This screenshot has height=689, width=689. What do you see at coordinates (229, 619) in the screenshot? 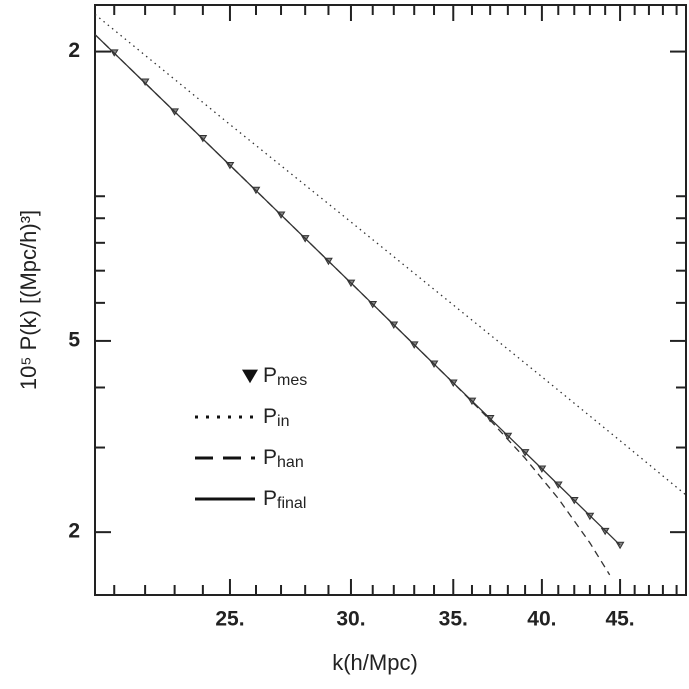
I see `x-tick-label: 25.` at bounding box center [229, 619].